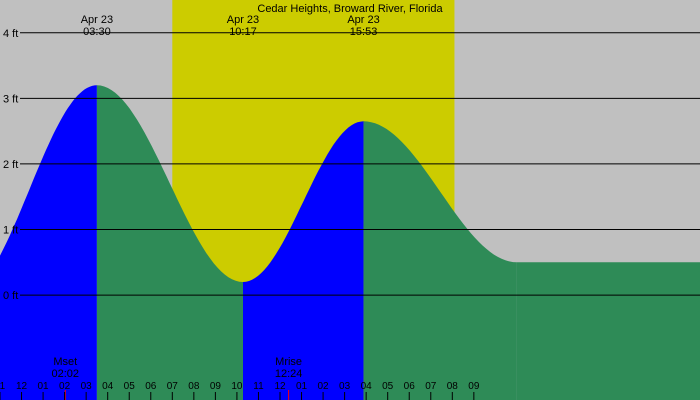 Image resolution: width=700 pixels, height=400 pixels. What do you see at coordinates (10, 296) in the screenshot?
I see `y-tick-label: 0 ft` at bounding box center [10, 296].